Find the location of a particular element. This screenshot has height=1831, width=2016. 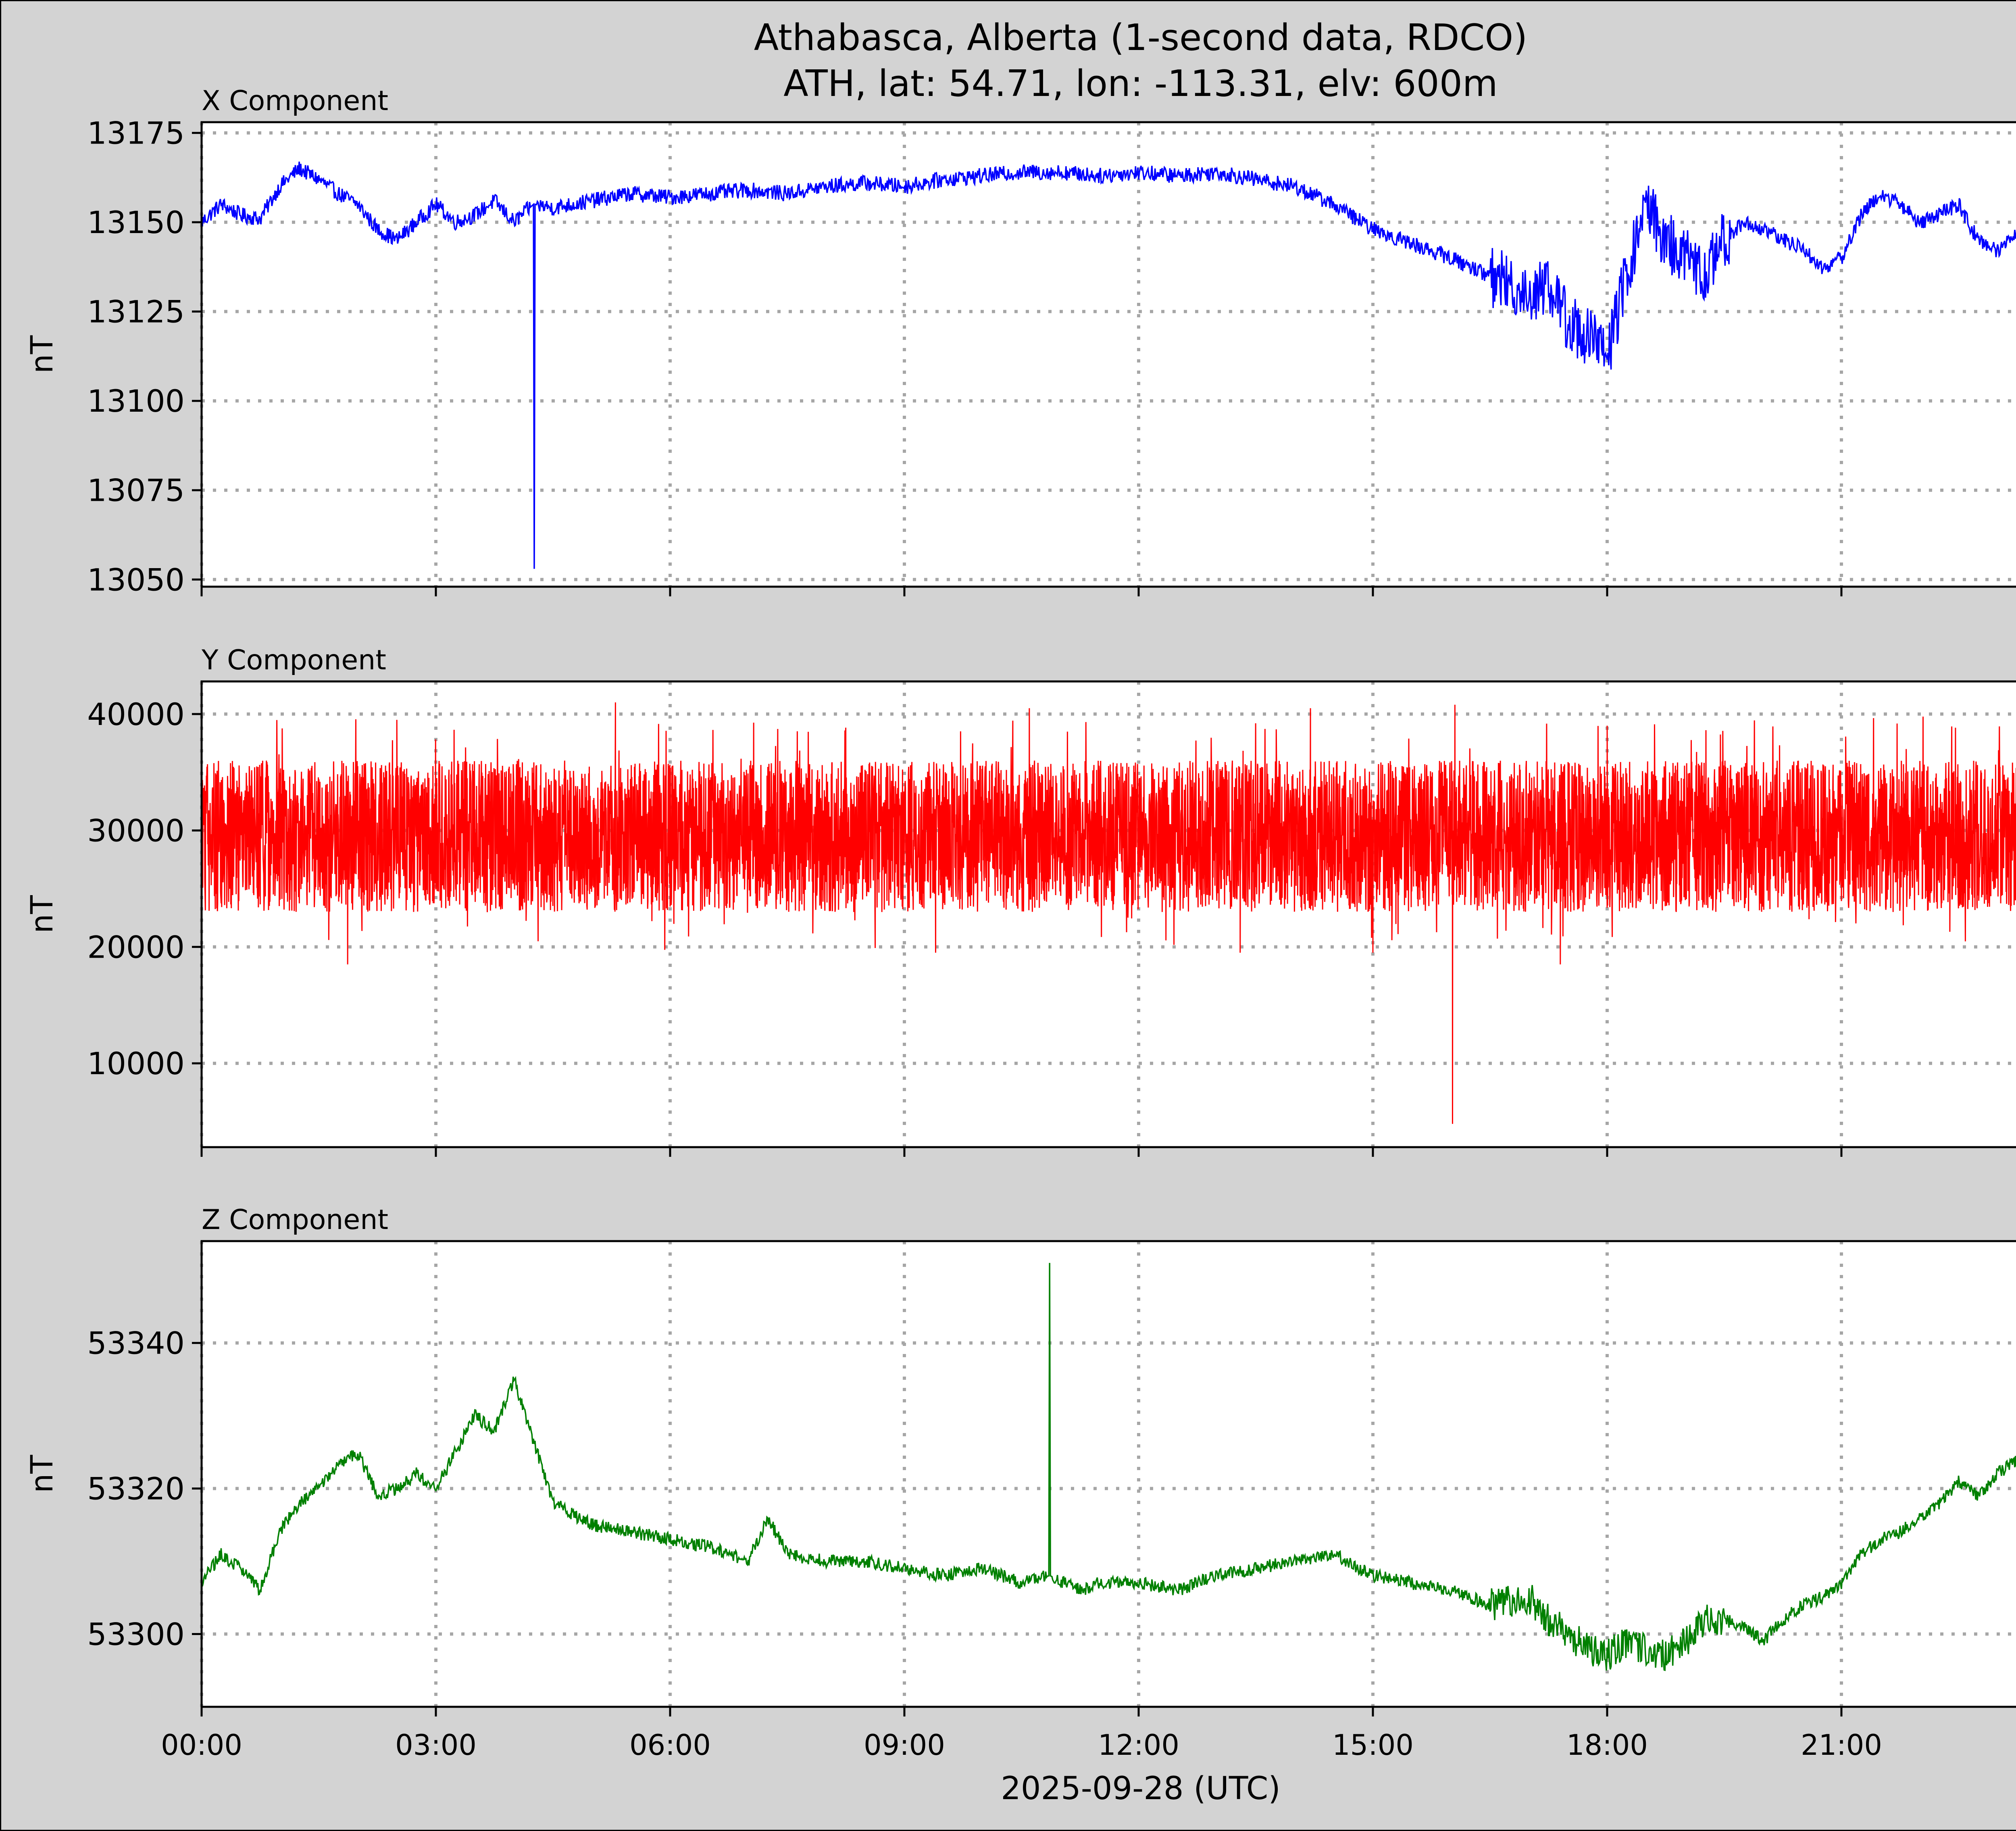

panel-title: X Component is located at coordinates (295, 101).